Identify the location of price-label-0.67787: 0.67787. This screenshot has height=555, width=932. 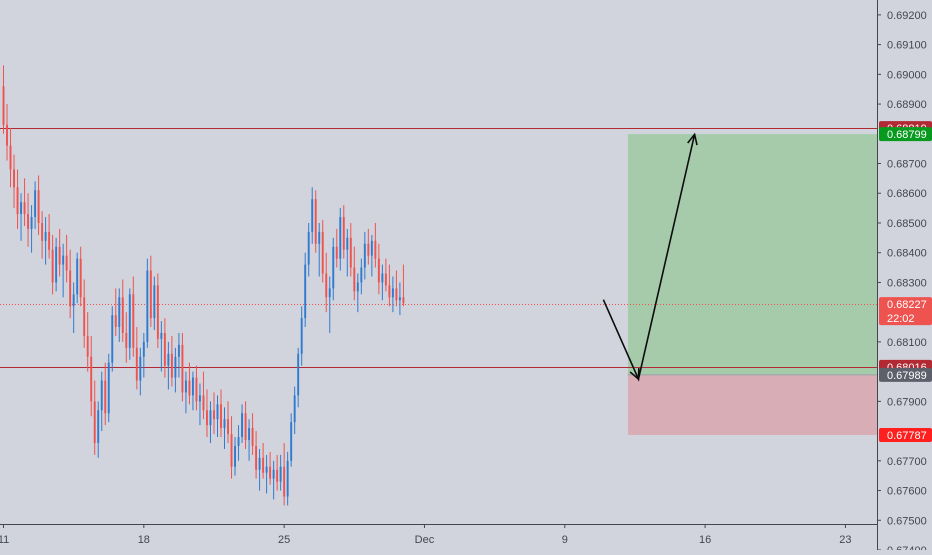
(905, 434).